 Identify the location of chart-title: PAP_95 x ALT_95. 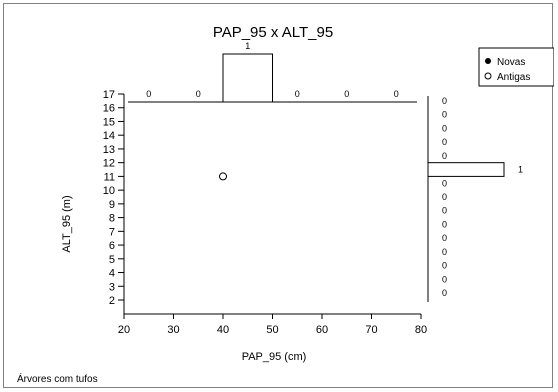
(273, 32).